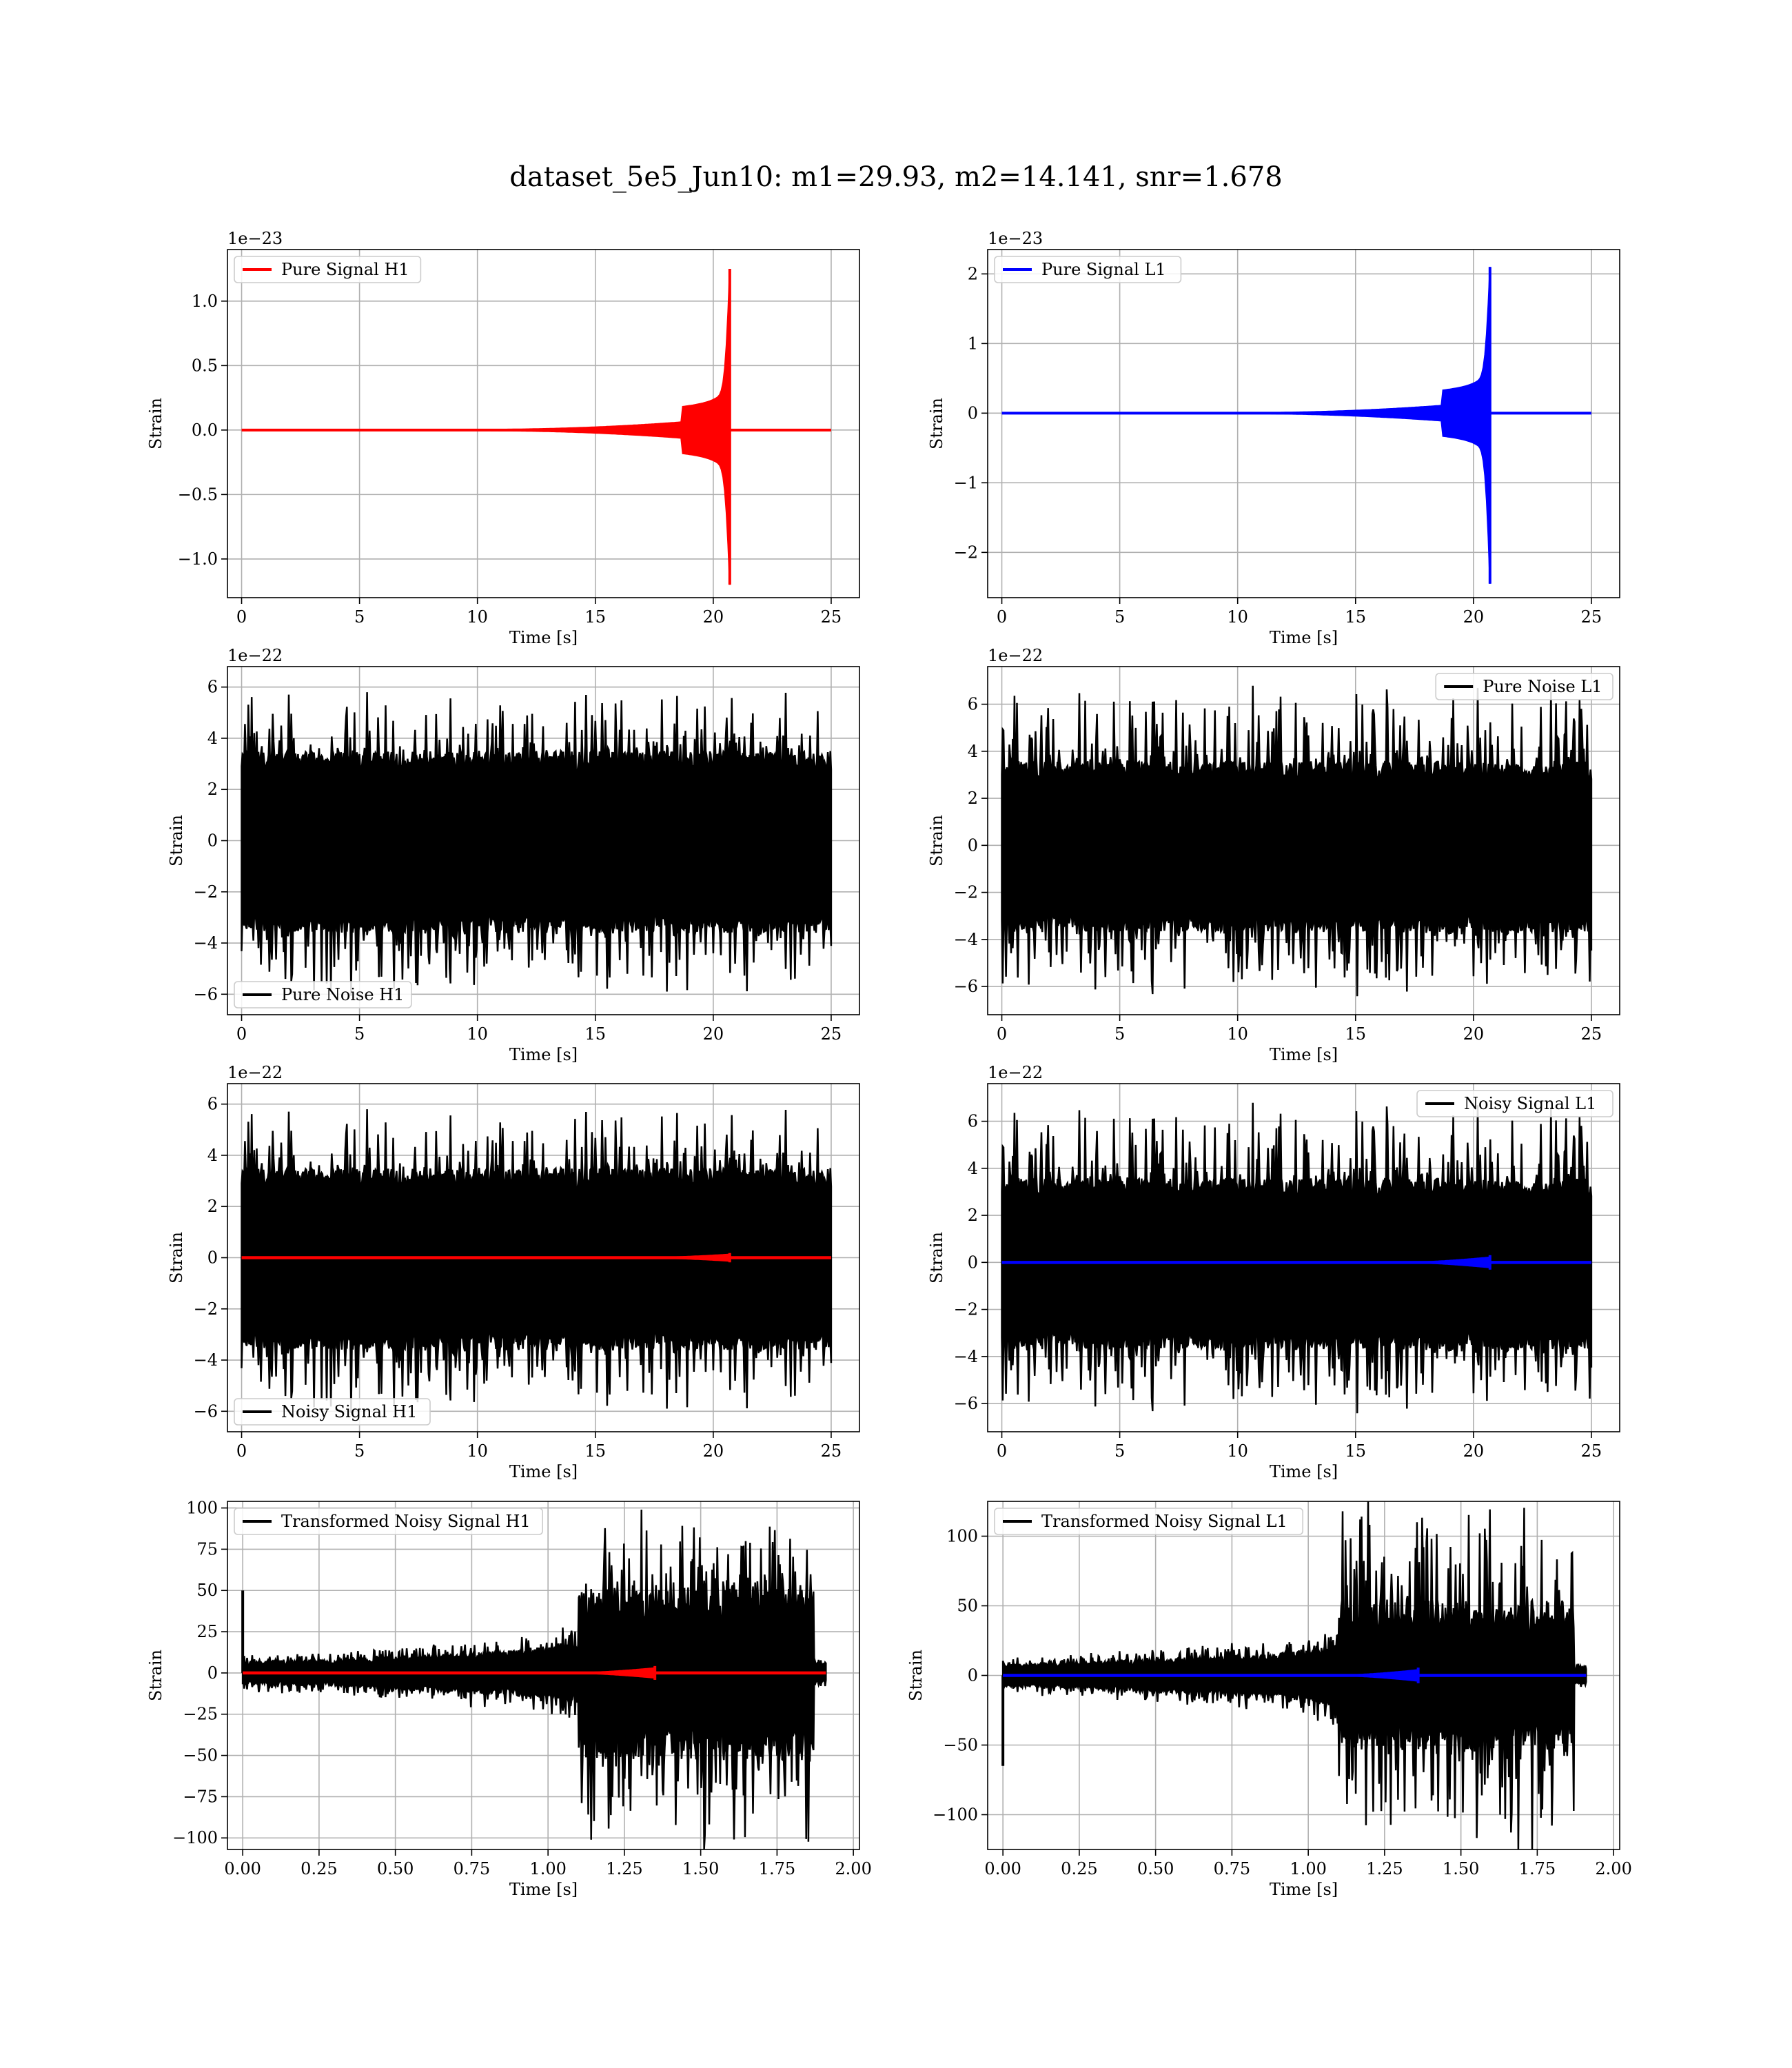 This screenshot has width=1792, height=2068. What do you see at coordinates (966, 1356) in the screenshot?
I see `y-tick-label: −4` at bounding box center [966, 1356].